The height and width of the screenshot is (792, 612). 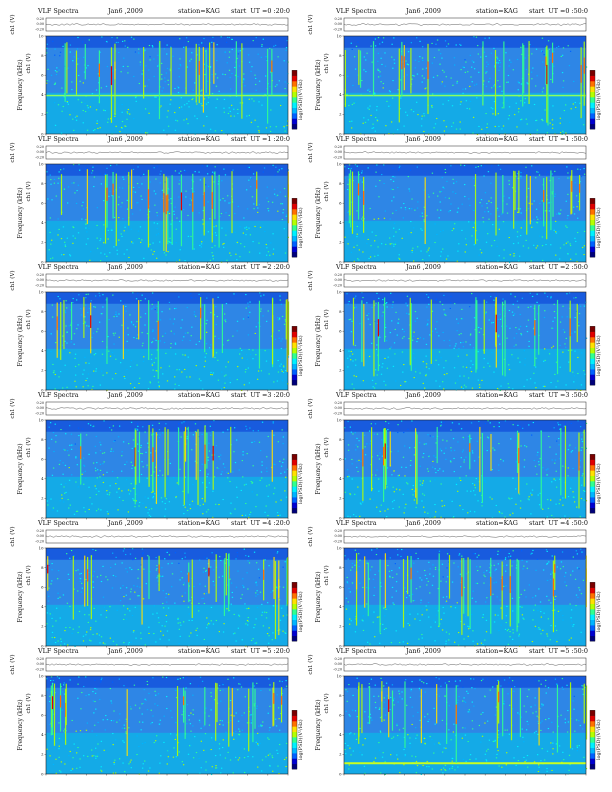 I want to click on panel-start-prefix: start UT, so click(x=245, y=139).